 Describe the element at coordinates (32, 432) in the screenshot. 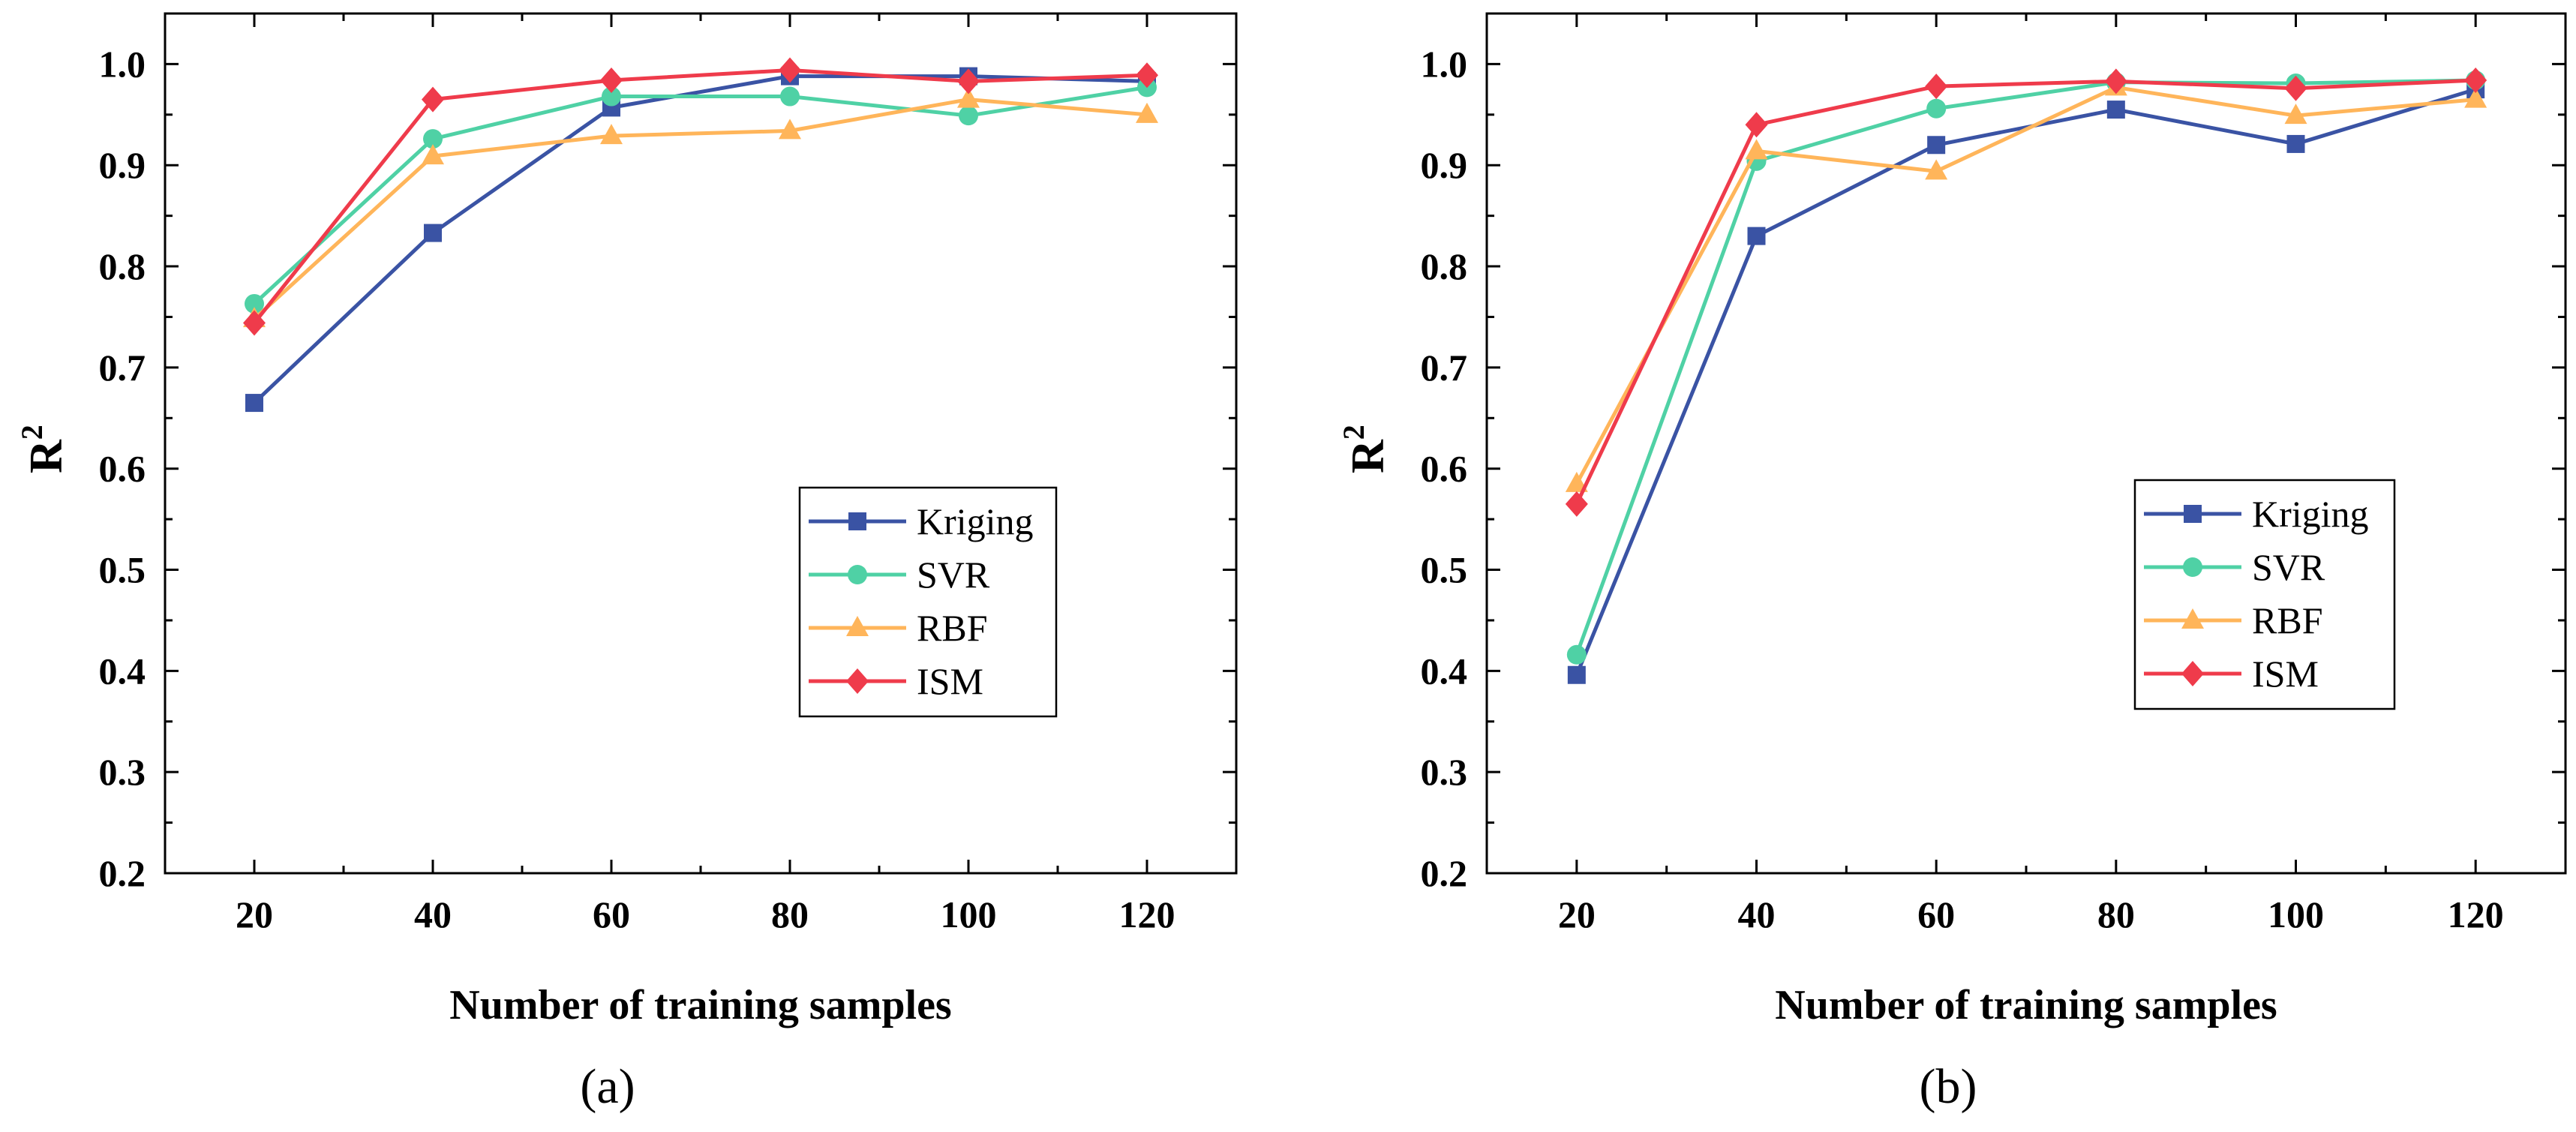

I see `y-axis-label-superscript: 2` at that location.